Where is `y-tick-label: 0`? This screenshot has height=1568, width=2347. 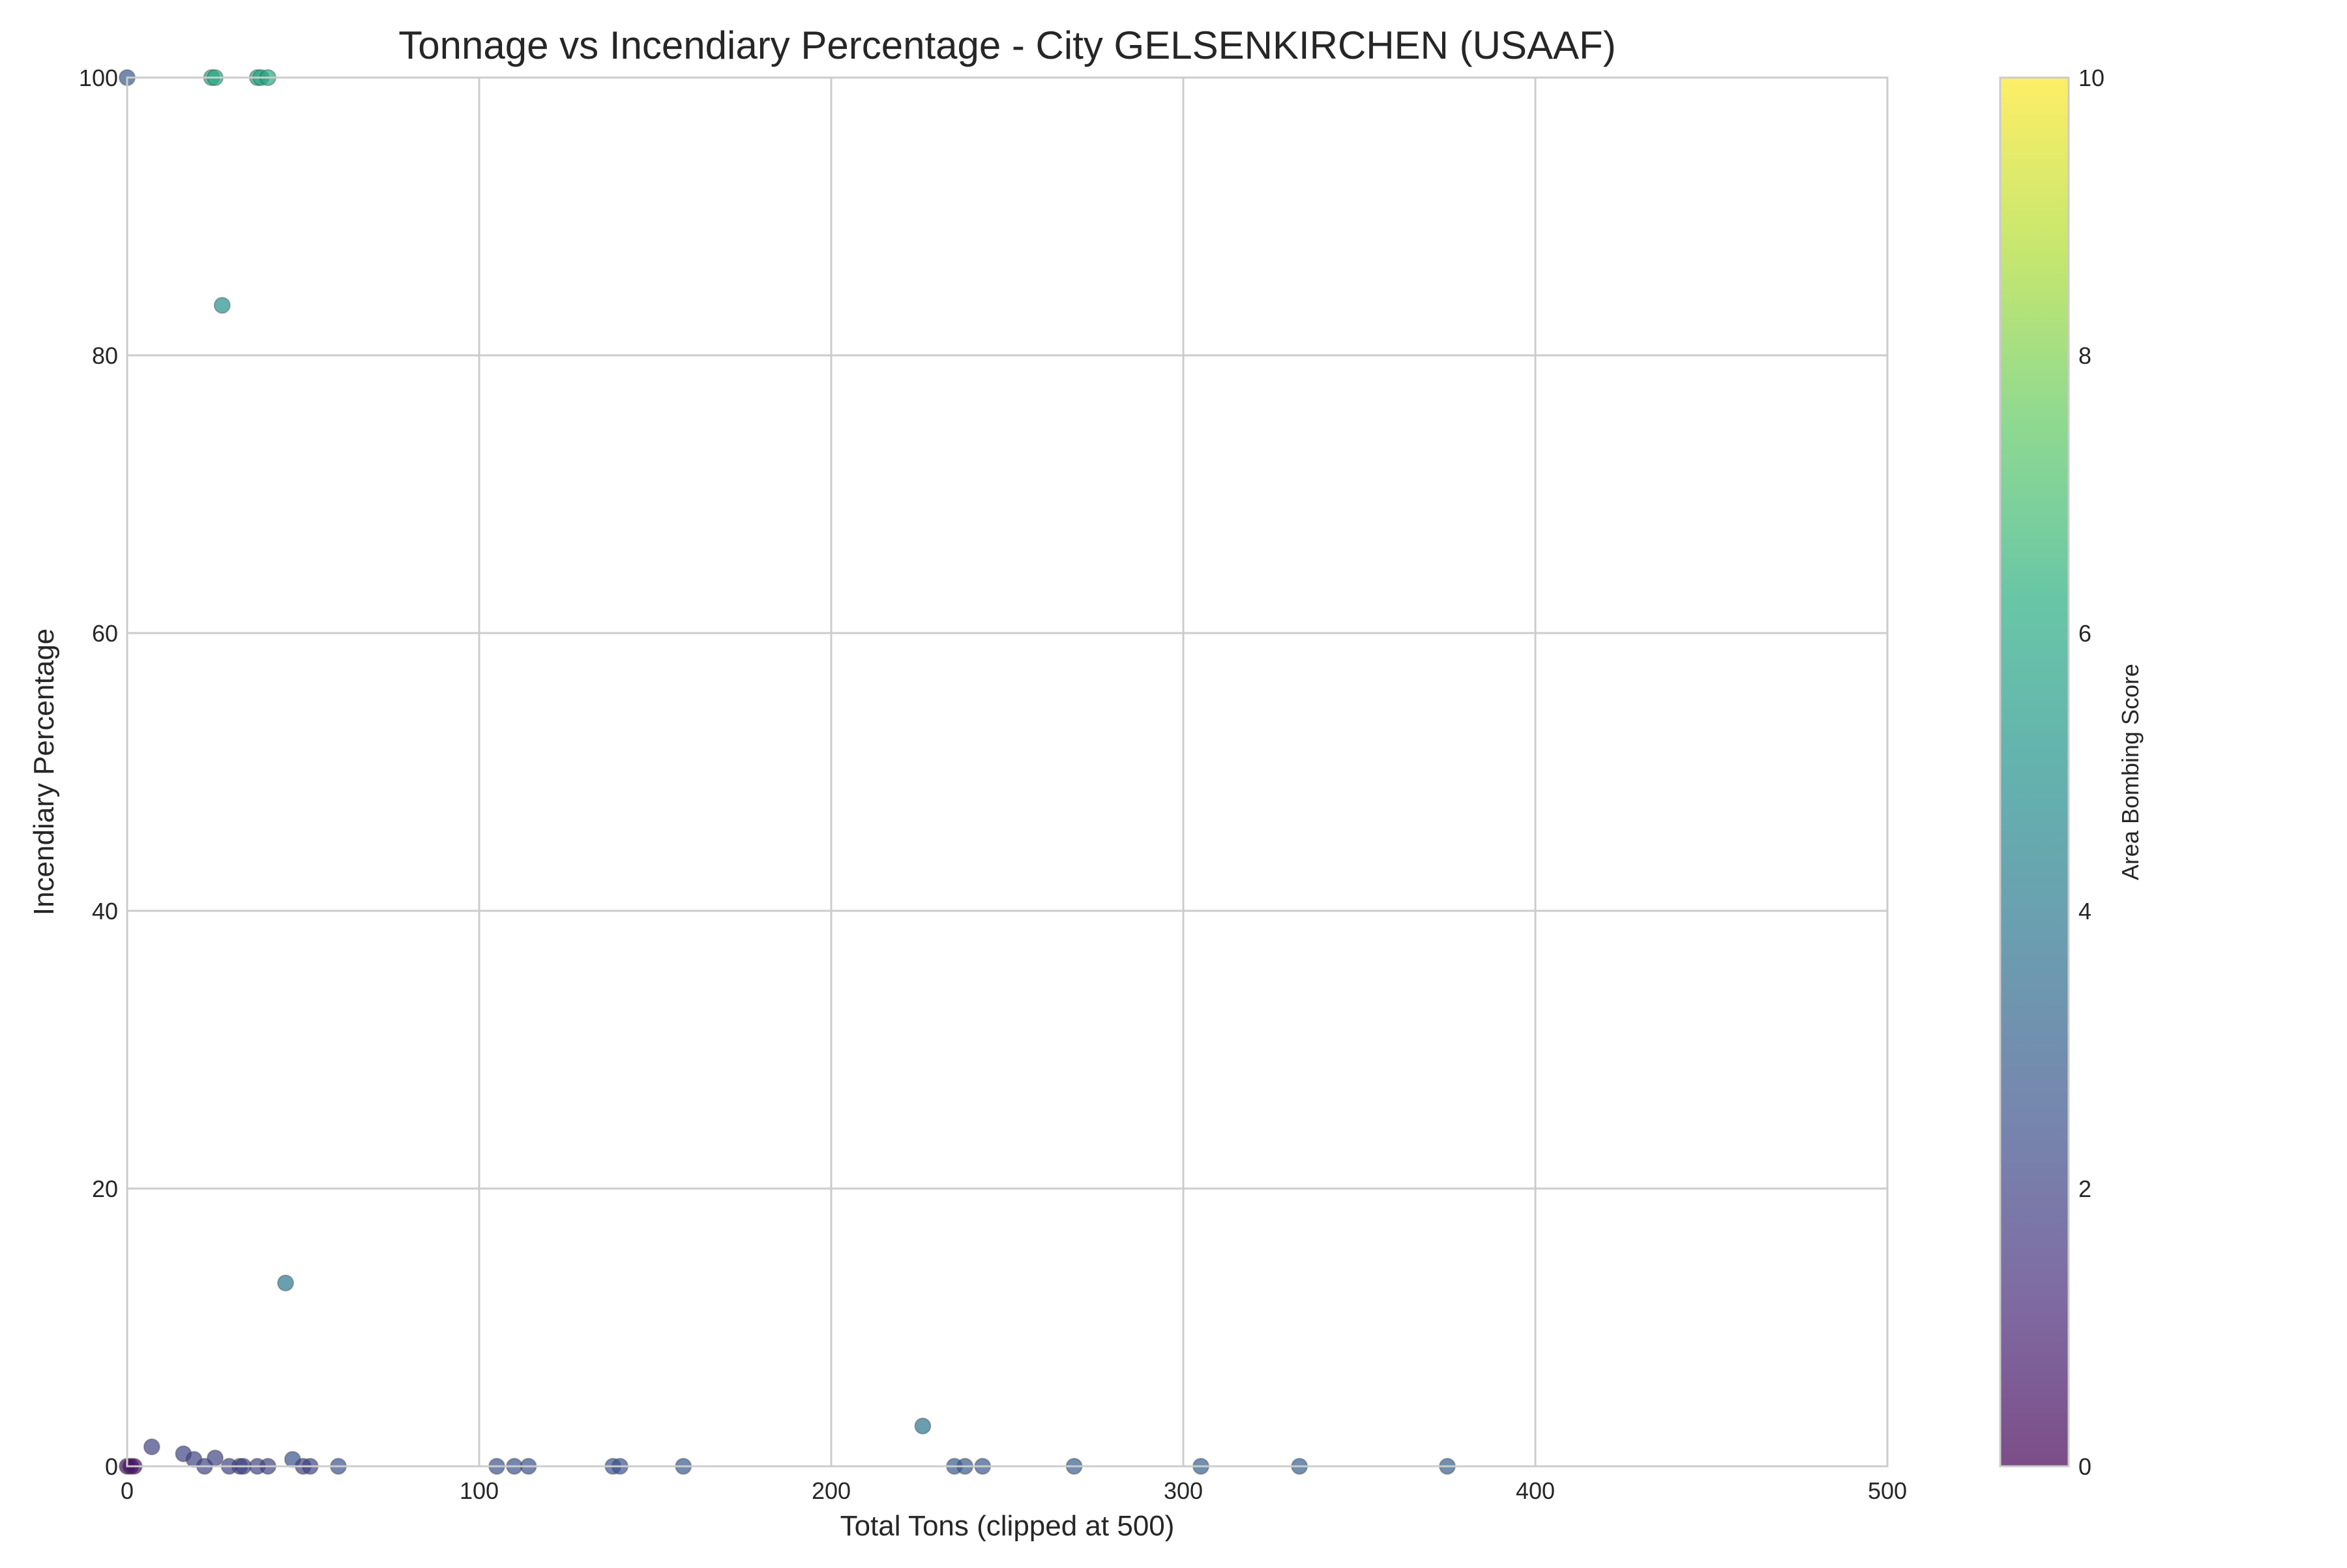 y-tick-label: 0 is located at coordinates (111, 1467).